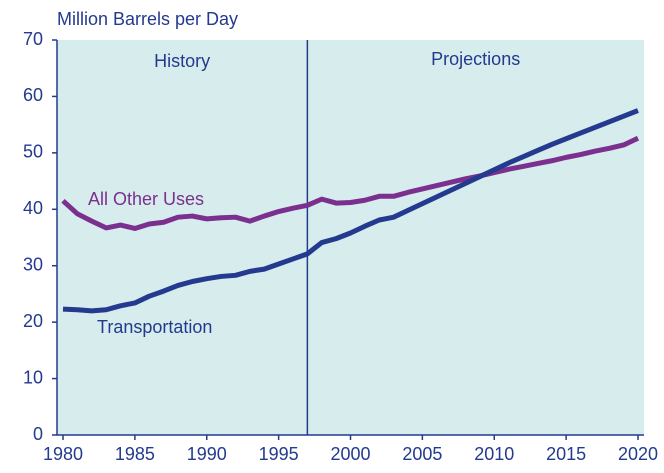 The height and width of the screenshot is (473, 664). I want to click on x-tick-label: 1980, so click(63, 454).